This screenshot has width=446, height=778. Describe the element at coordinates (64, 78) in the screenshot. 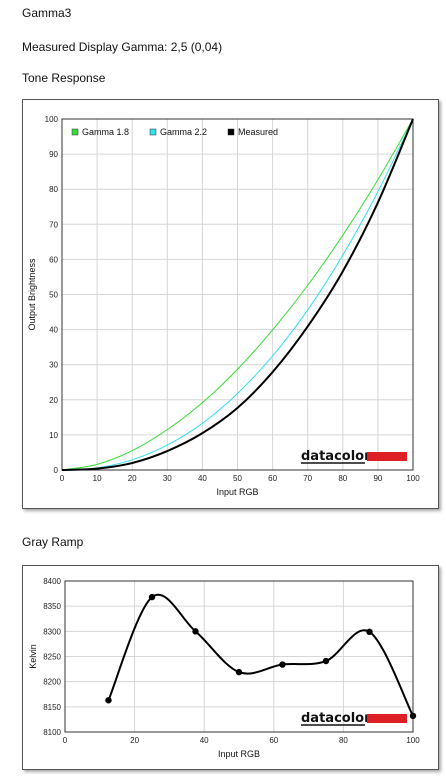

I see `tone-response-heading: Tone Response` at that location.